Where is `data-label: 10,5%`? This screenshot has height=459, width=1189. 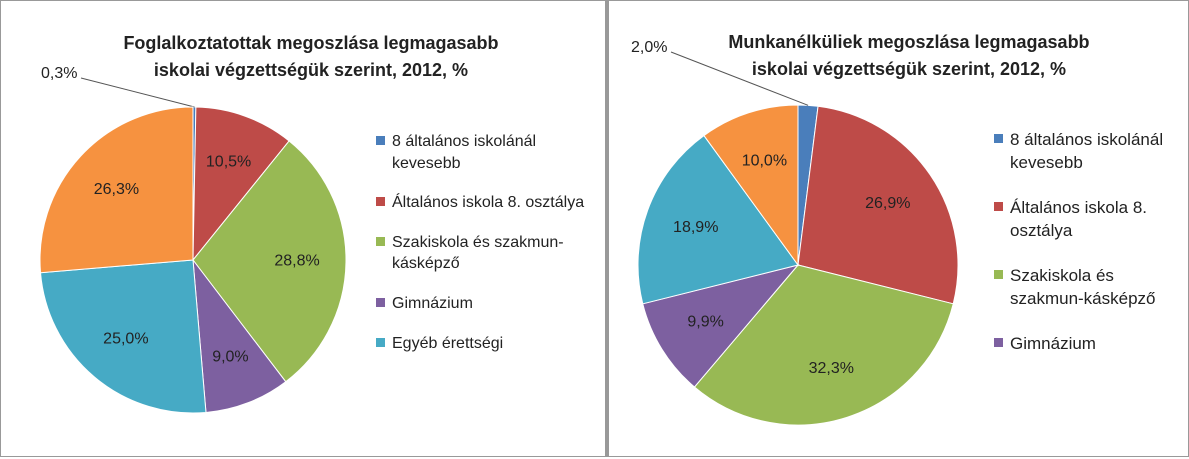 data-label: 10,5% is located at coordinates (228, 161).